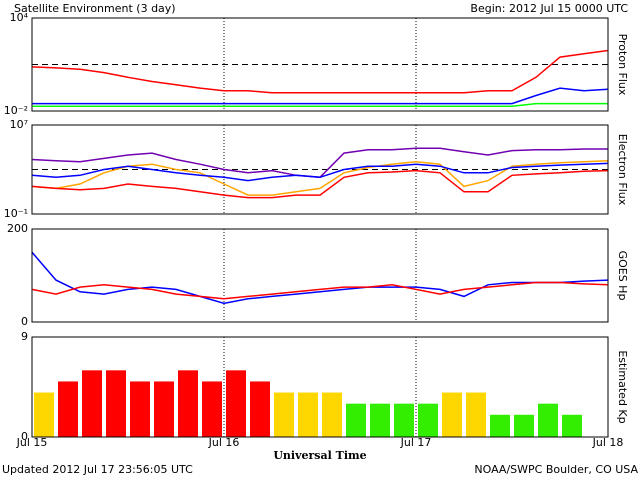 This screenshot has width=640, height=480. I want to click on y-tick-label: 10⁻¹, so click(16, 213).